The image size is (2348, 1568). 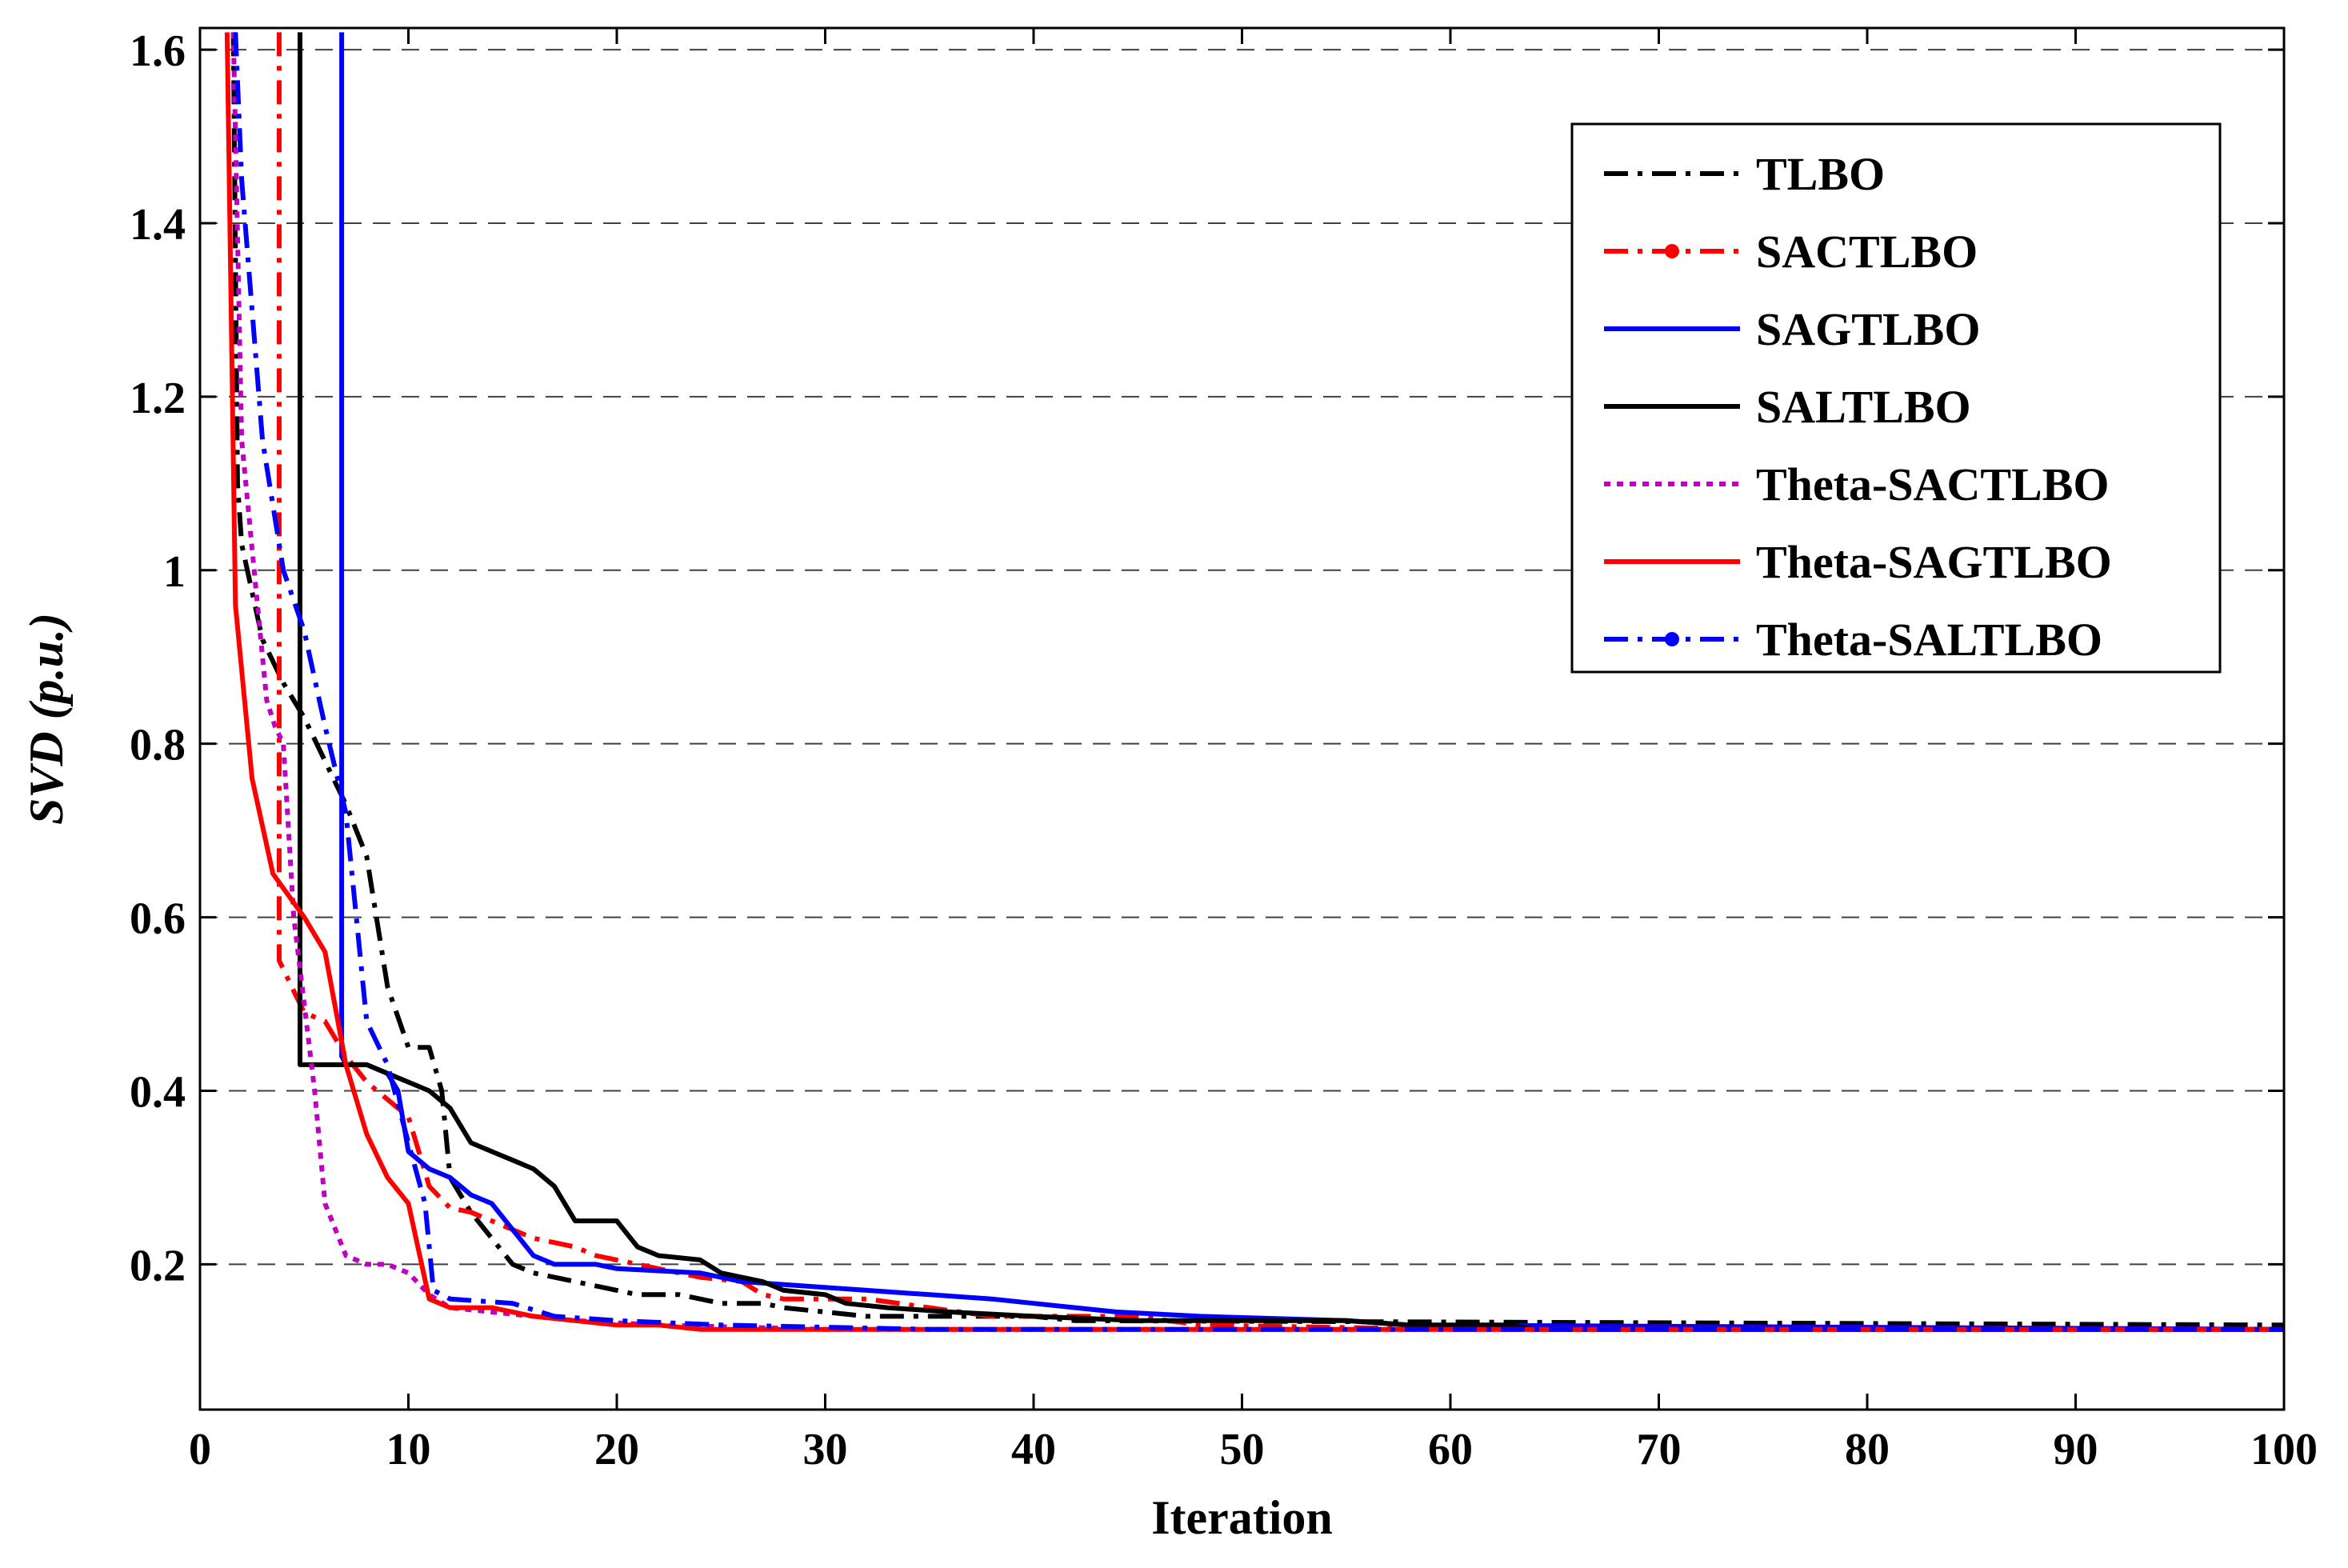 What do you see at coordinates (1672, 251) in the screenshot?
I see `legend-marker-sactlbo` at bounding box center [1672, 251].